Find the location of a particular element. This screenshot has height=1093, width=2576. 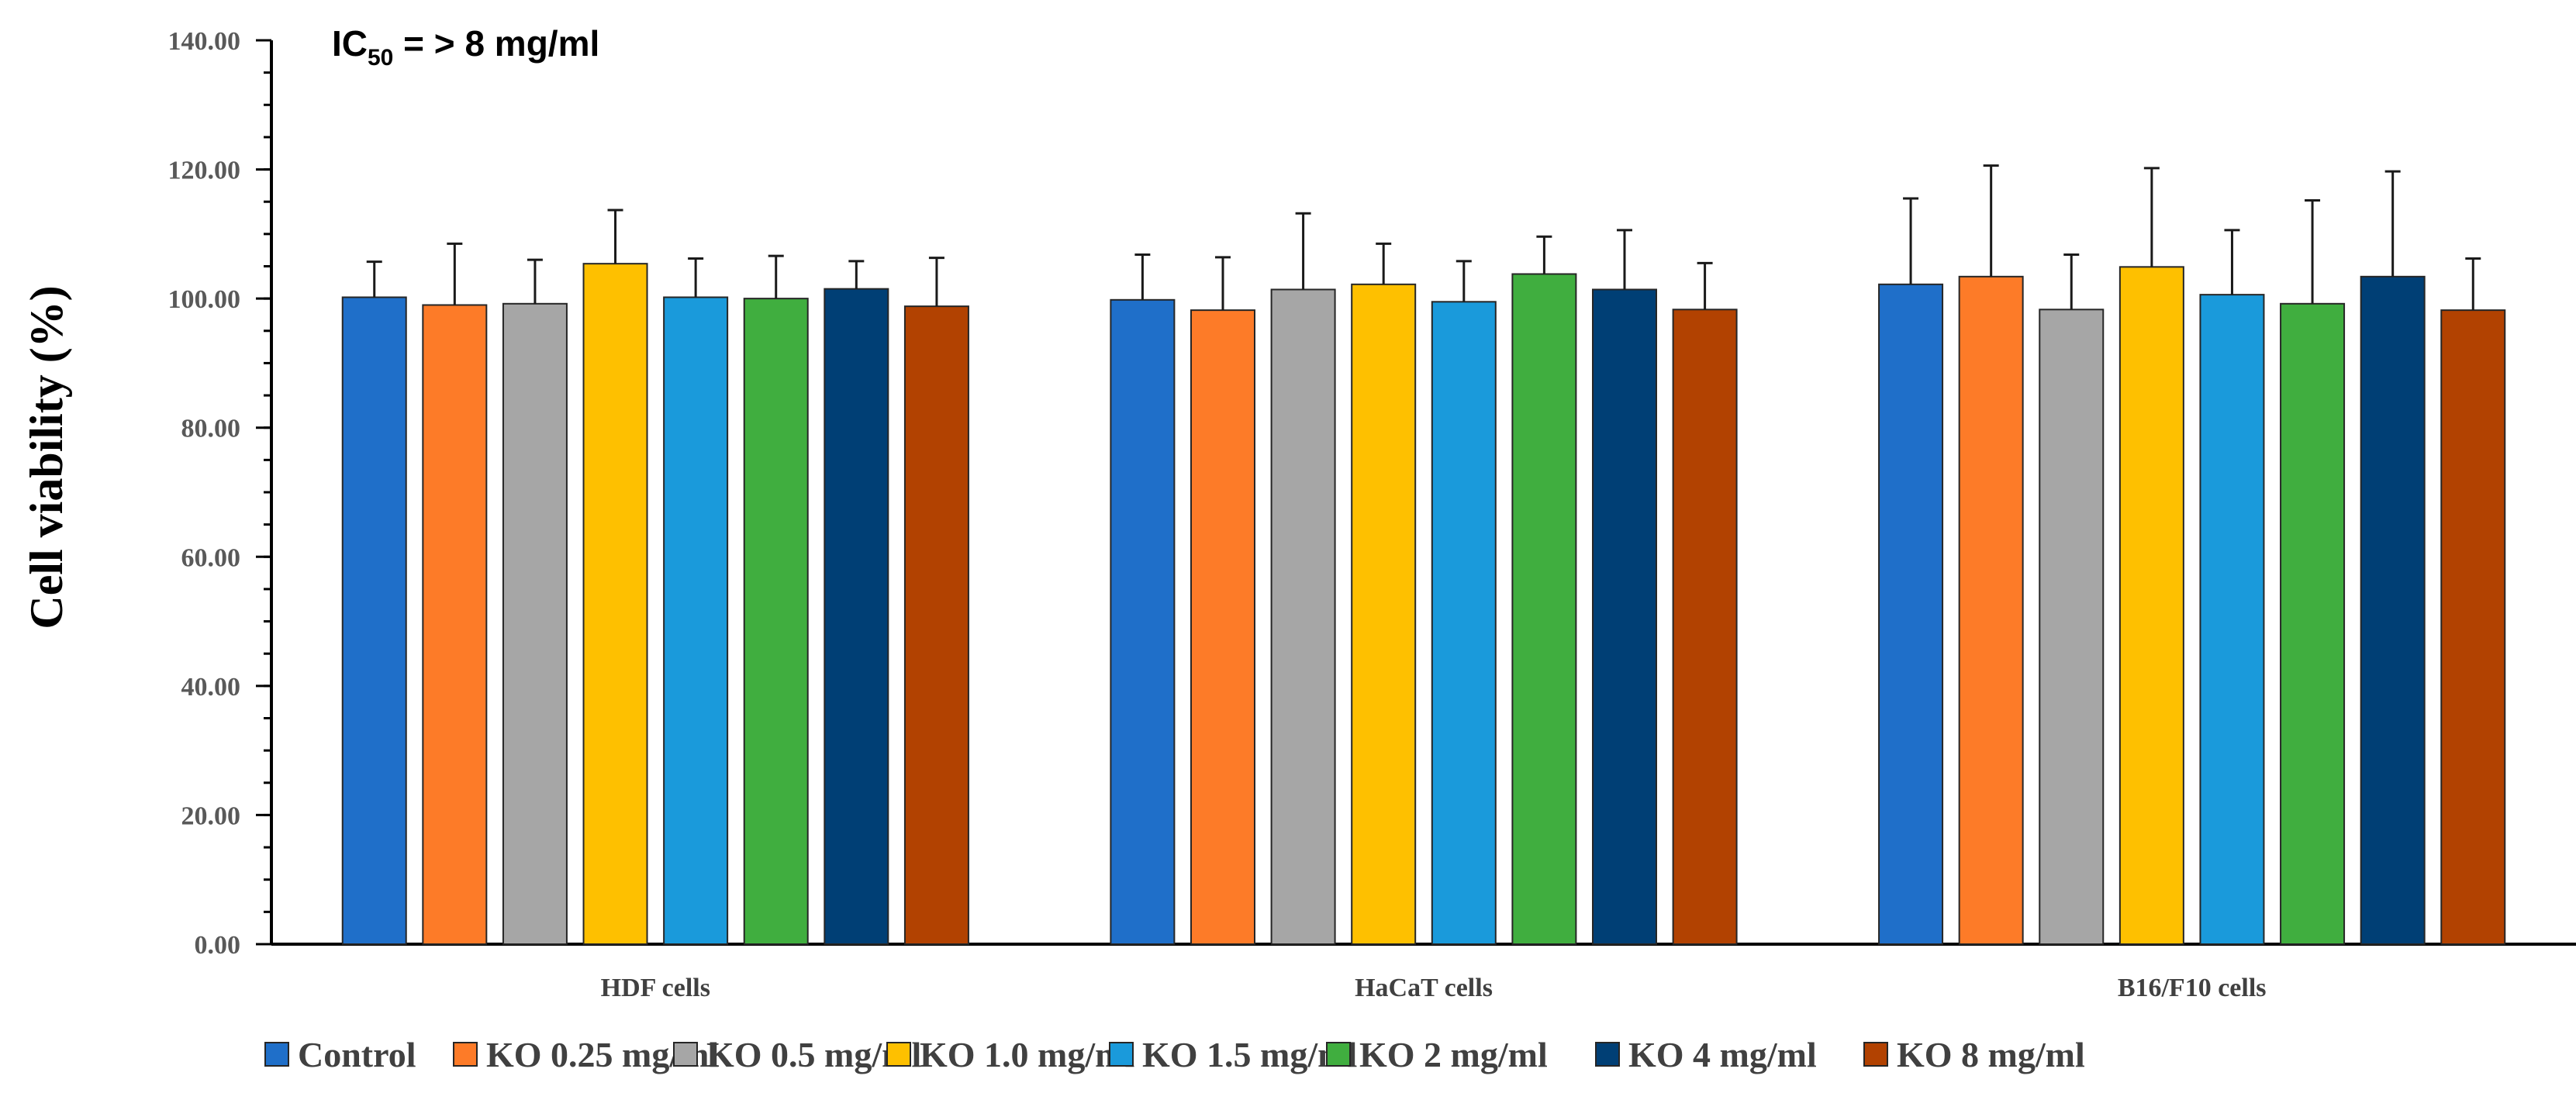

legend-label: KO 1.5 mg/ml is located at coordinates (1250, 1054).